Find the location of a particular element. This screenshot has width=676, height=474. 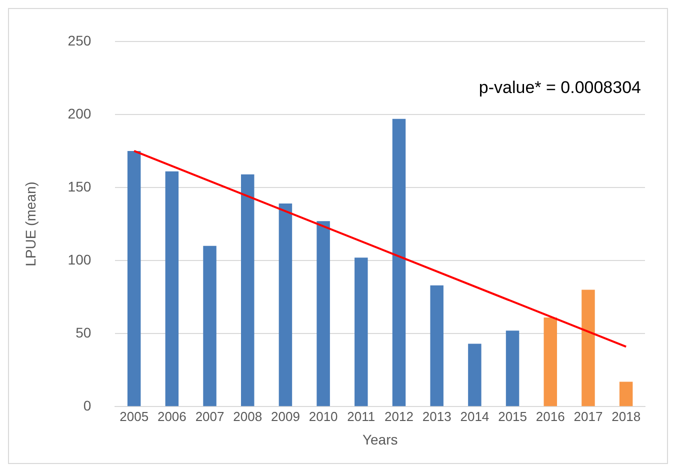

y-tick-label: 250 is located at coordinates (80, 40).